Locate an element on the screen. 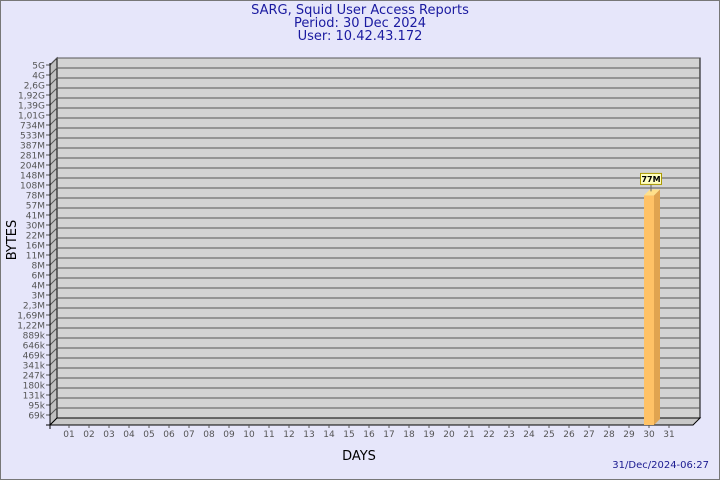 The image size is (720, 480). y-tick-label: 469k is located at coordinates (34, 357).